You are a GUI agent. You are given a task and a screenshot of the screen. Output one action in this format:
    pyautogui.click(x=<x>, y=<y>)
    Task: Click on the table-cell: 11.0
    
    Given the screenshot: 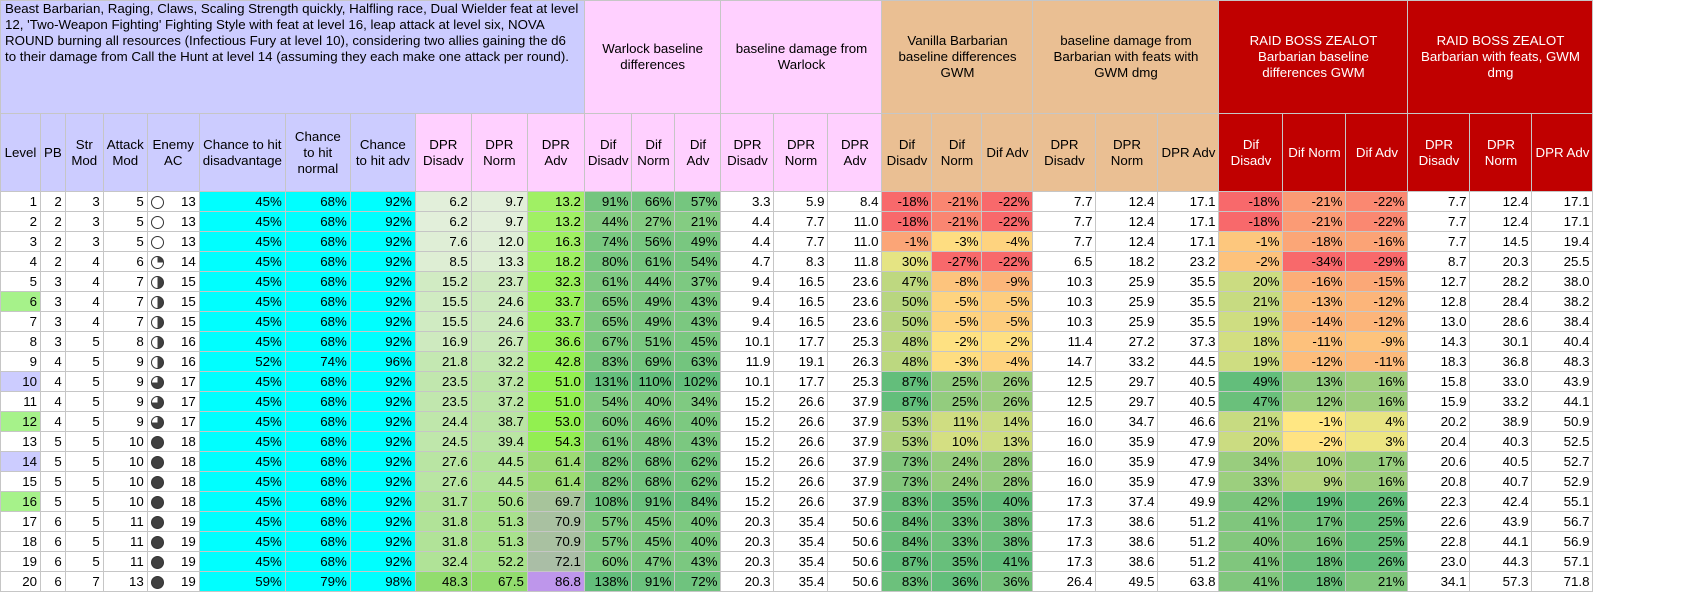 What is the action you would take?
    pyautogui.click(x=855, y=241)
    